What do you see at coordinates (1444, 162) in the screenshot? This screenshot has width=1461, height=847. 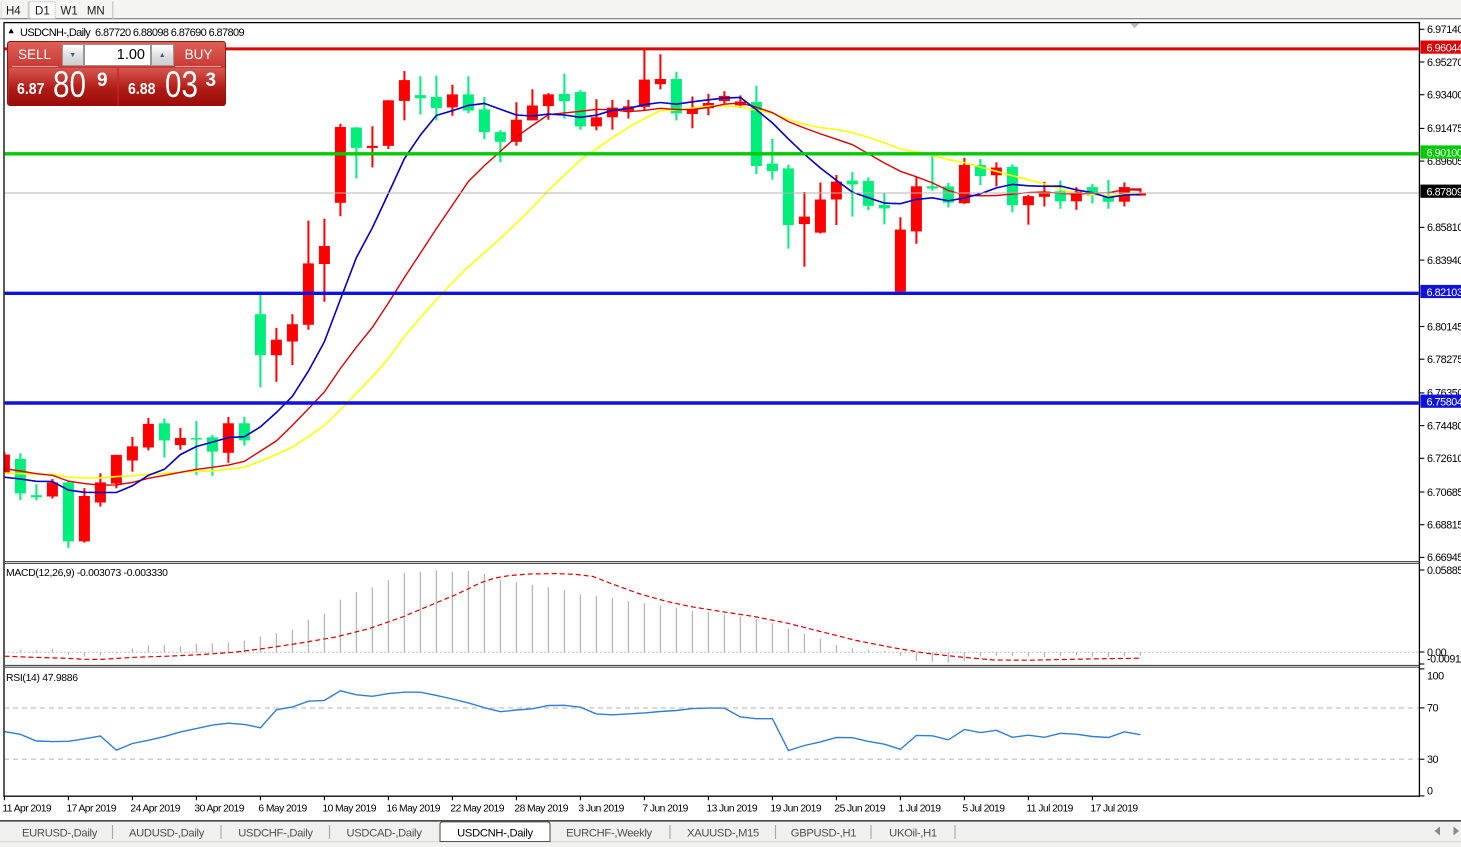 I see `svg-text: 6.89605` at bounding box center [1444, 162].